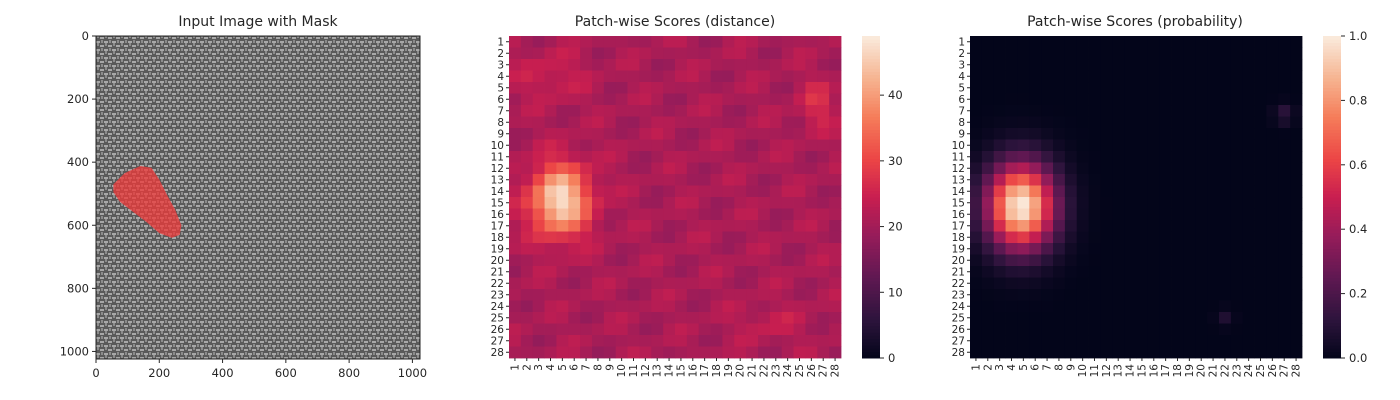 This screenshot has width=1400, height=400. I want to click on row-label: 1, so click(961, 42).